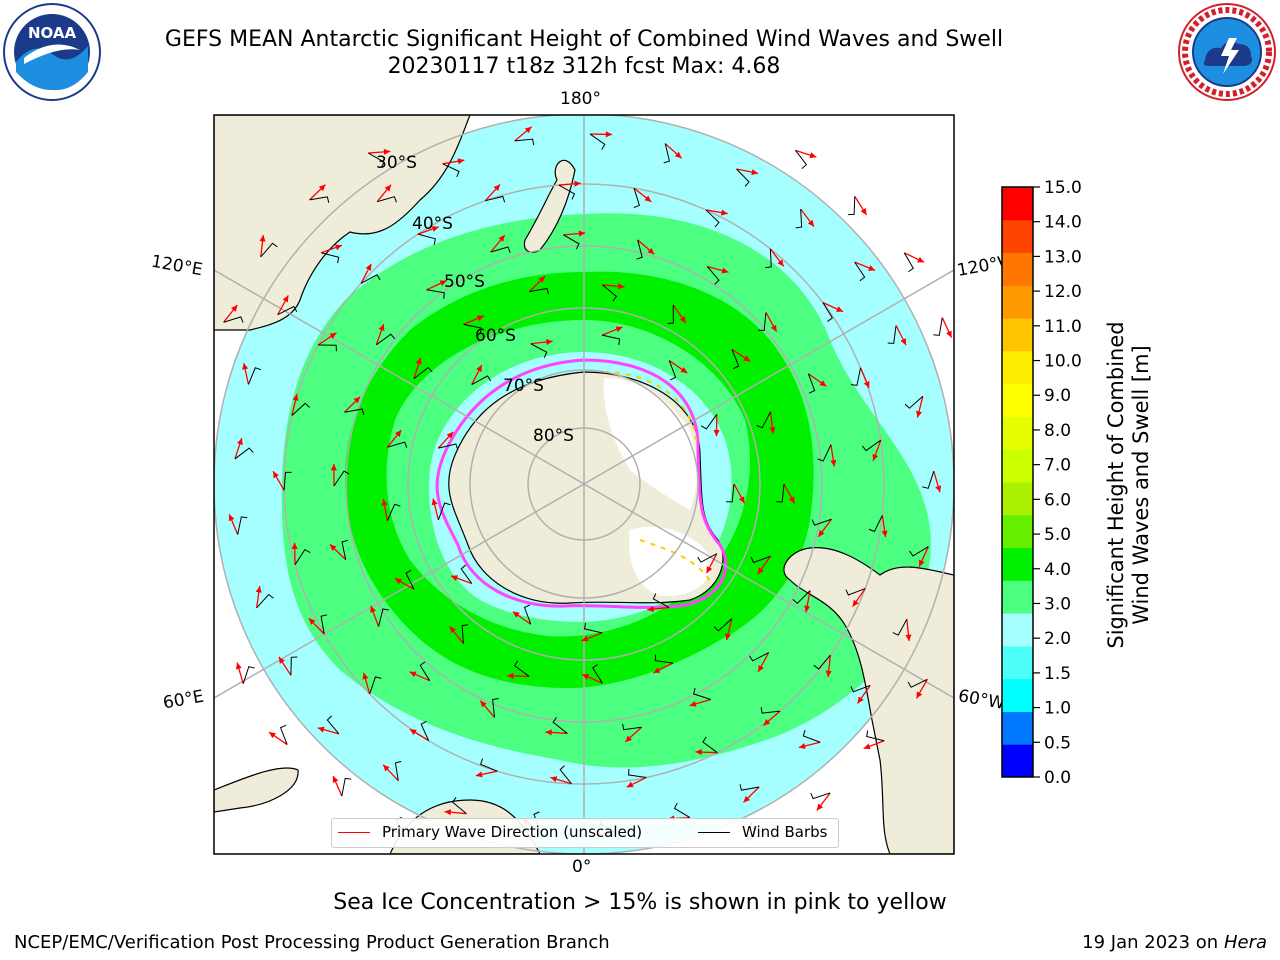  Describe the element at coordinates (1063, 223) in the screenshot. I see `colorbar-tick-label: 14.0` at that location.